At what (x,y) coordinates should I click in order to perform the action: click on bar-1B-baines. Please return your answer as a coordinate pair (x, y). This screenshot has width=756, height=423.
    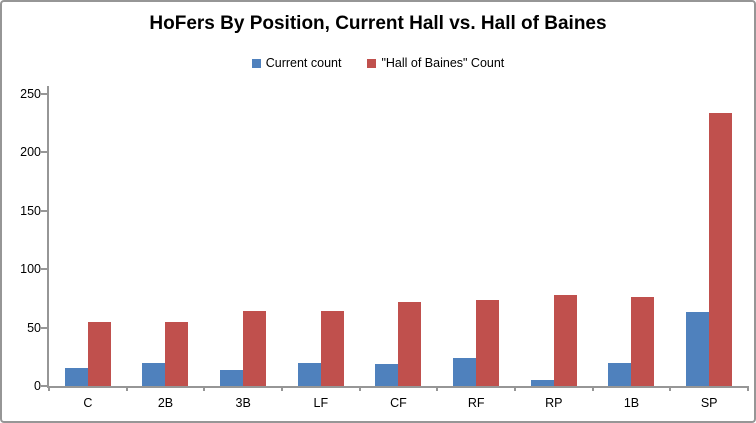
    Looking at the image, I should click on (643, 341).